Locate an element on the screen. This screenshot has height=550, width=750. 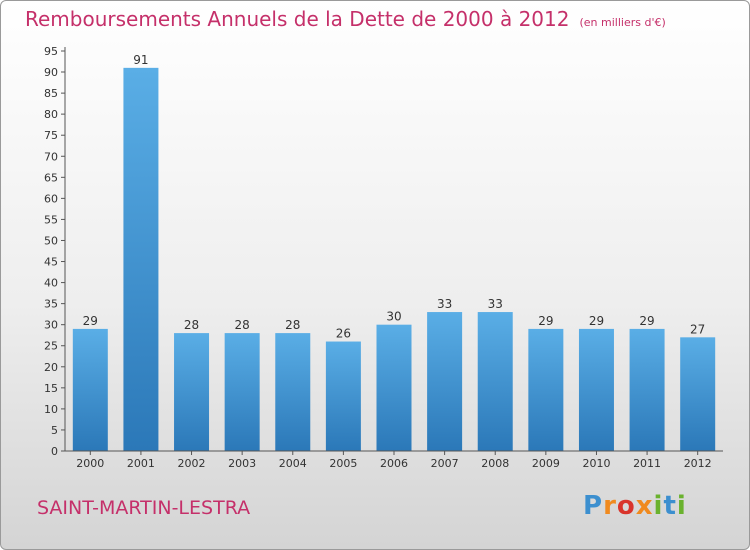
y-tick-label: 30 is located at coordinates (51, 325).